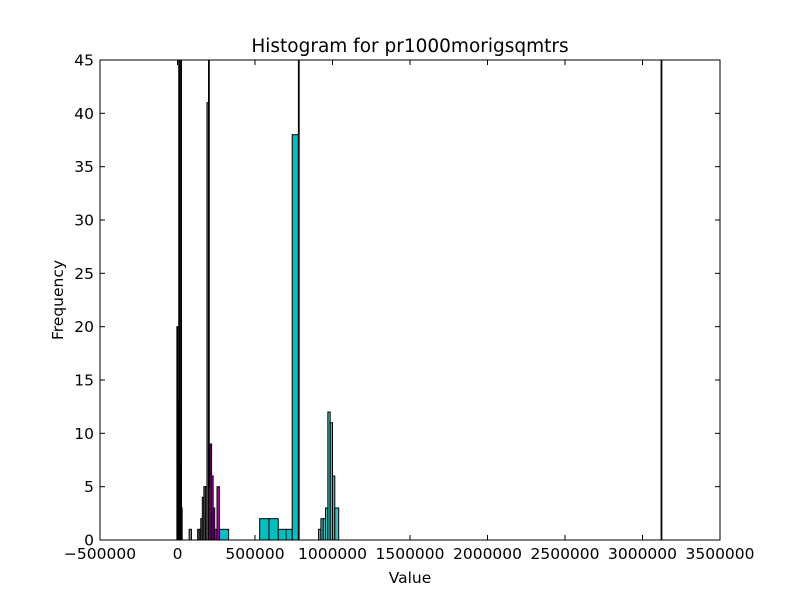 The width and height of the screenshot is (800, 600). Describe the element at coordinates (410, 578) in the screenshot. I see `x-axis-label: Value` at that location.